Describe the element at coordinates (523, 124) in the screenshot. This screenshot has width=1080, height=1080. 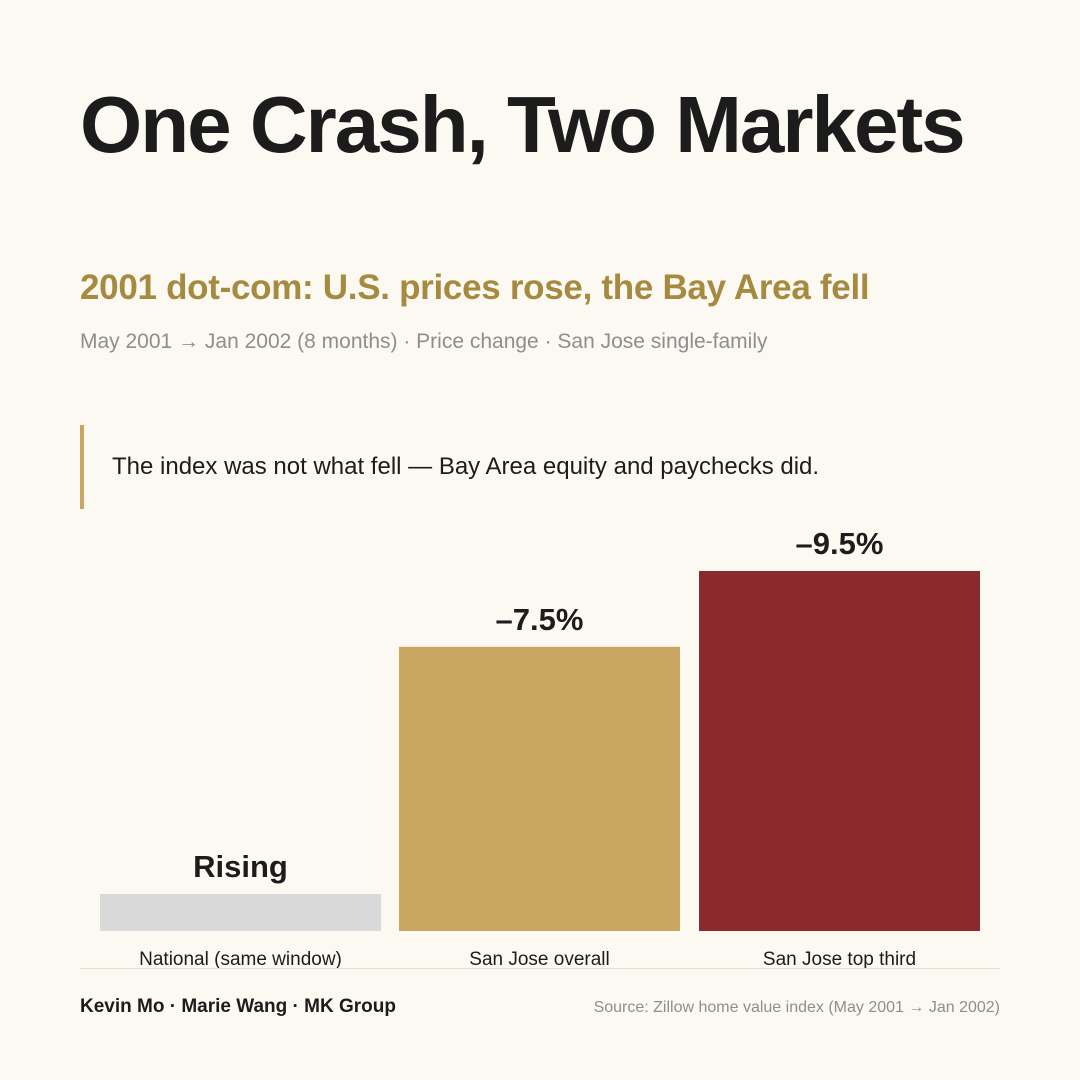
I see `chart-title: One Crash, Two Markets` at that location.